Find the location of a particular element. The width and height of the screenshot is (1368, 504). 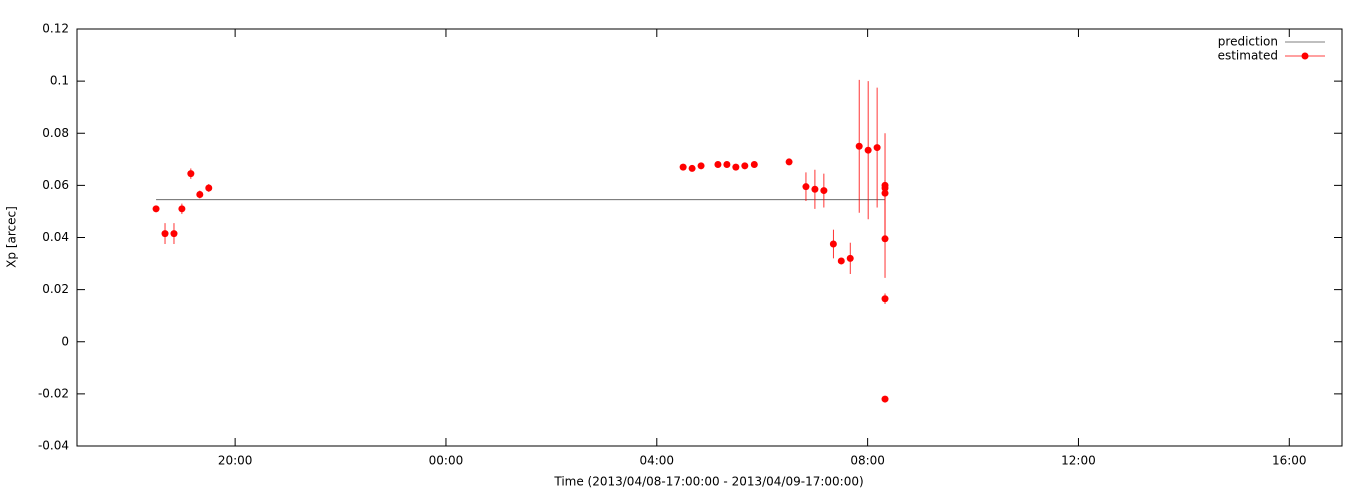

y-tick-label: 0.1 is located at coordinates (59, 81).